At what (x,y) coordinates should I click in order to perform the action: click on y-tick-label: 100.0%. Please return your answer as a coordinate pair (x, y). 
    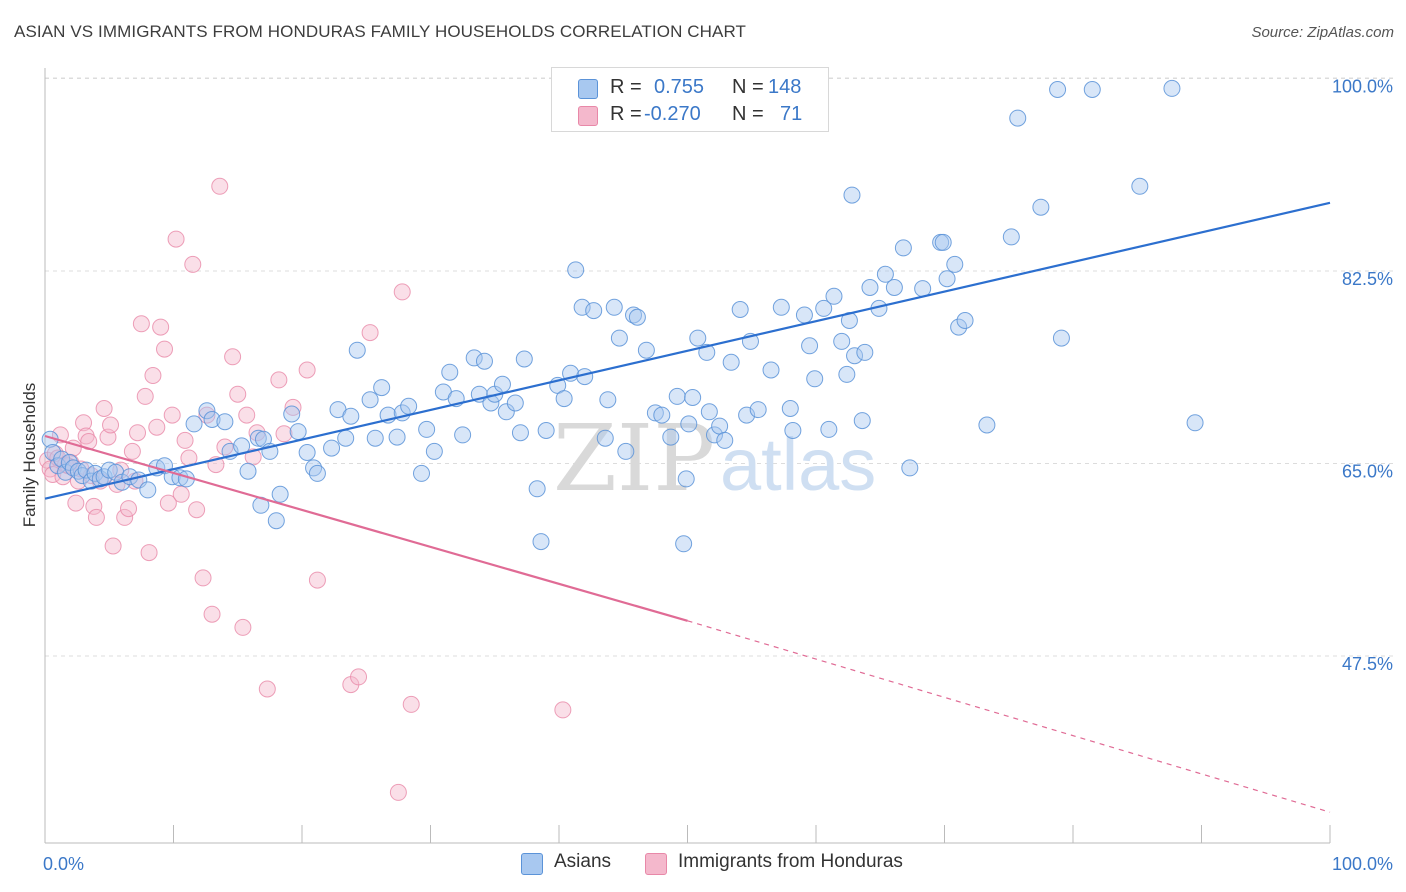
    Looking at the image, I should click on (1362, 87).